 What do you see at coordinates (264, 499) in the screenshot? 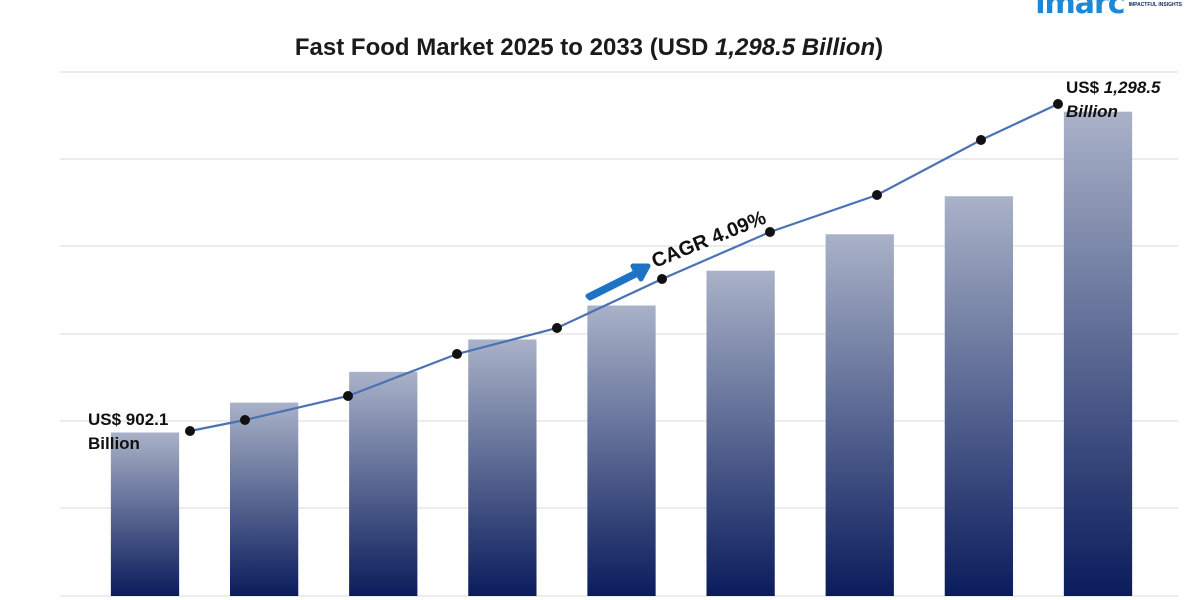
I see `bar-2026` at bounding box center [264, 499].